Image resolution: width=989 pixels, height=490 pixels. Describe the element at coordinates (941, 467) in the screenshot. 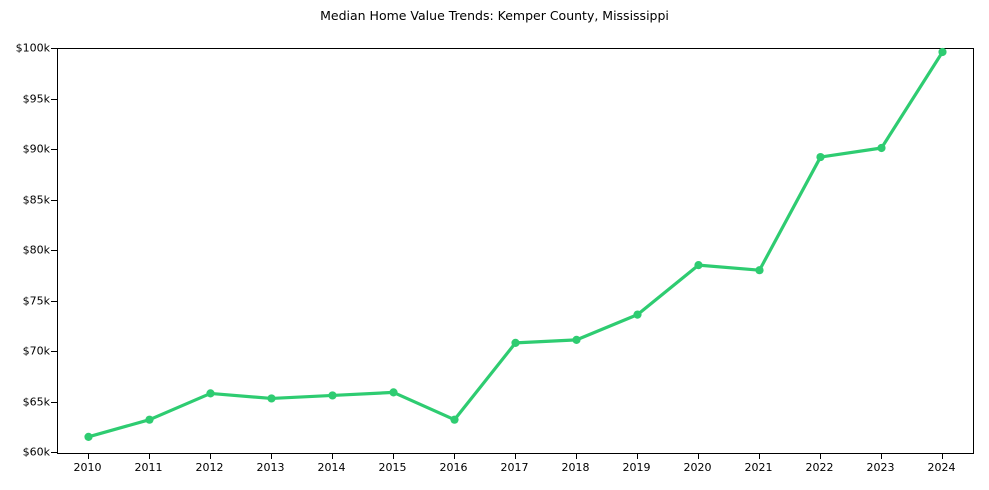

I see `x-axis-tick-label: 2024` at that location.